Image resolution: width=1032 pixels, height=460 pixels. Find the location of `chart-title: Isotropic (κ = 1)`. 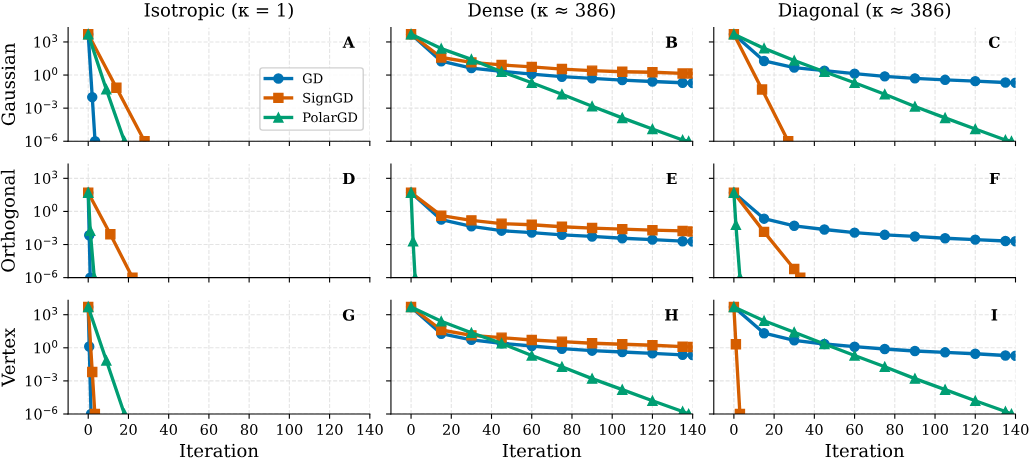

chart-title: Isotropic (κ = 1) is located at coordinates (218, 11).